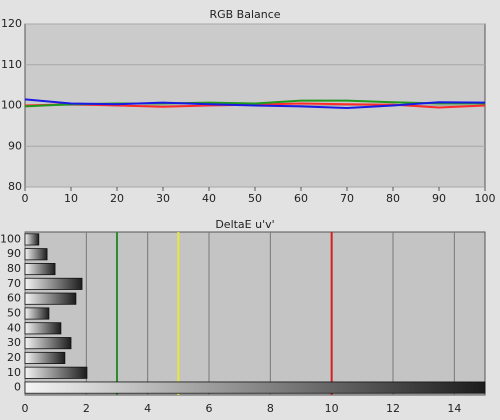  Describe the element at coordinates (117, 198) in the screenshot. I see `x-tick-label: 20` at that location.